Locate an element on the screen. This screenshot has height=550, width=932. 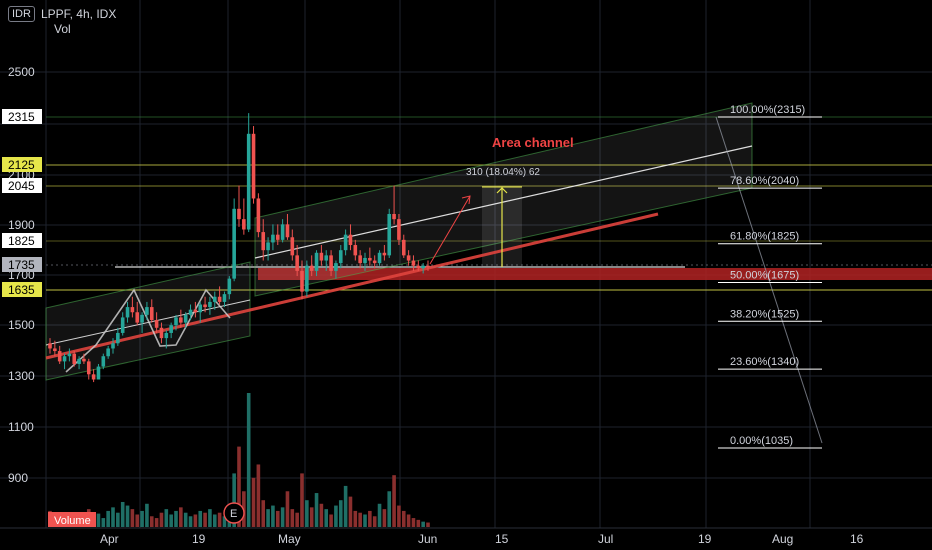
fib-label: 78.60%(2040) is located at coordinates (764, 181).